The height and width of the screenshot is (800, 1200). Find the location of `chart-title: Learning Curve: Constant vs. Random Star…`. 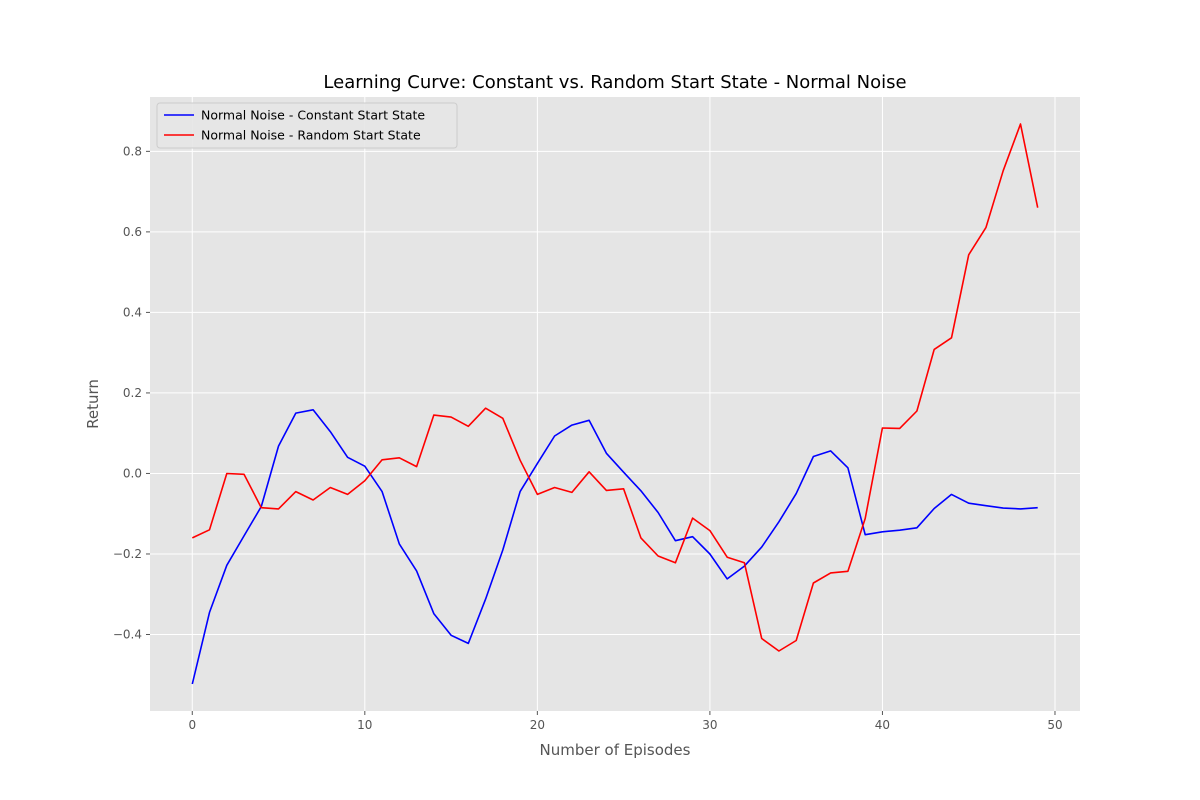

chart-title: Learning Curve: Constant vs. Random Star… is located at coordinates (614, 82).